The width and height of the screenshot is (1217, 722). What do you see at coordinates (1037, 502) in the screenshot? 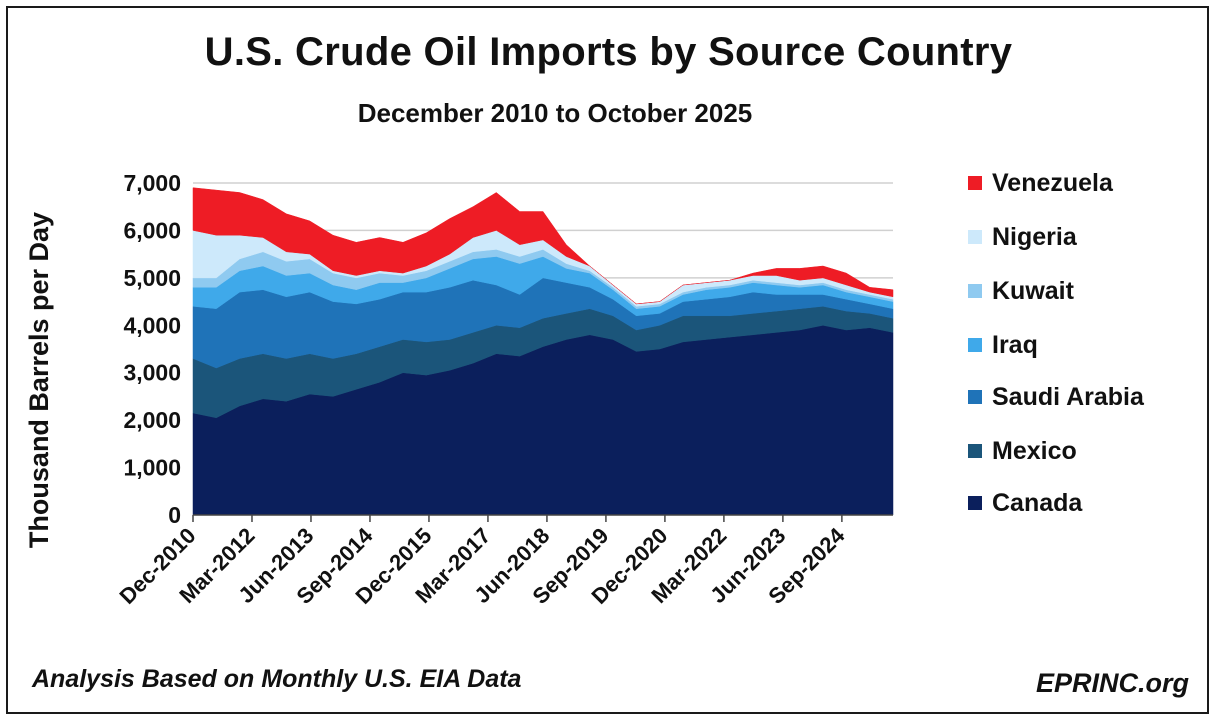
I see `legend-label: Canada` at bounding box center [1037, 502].